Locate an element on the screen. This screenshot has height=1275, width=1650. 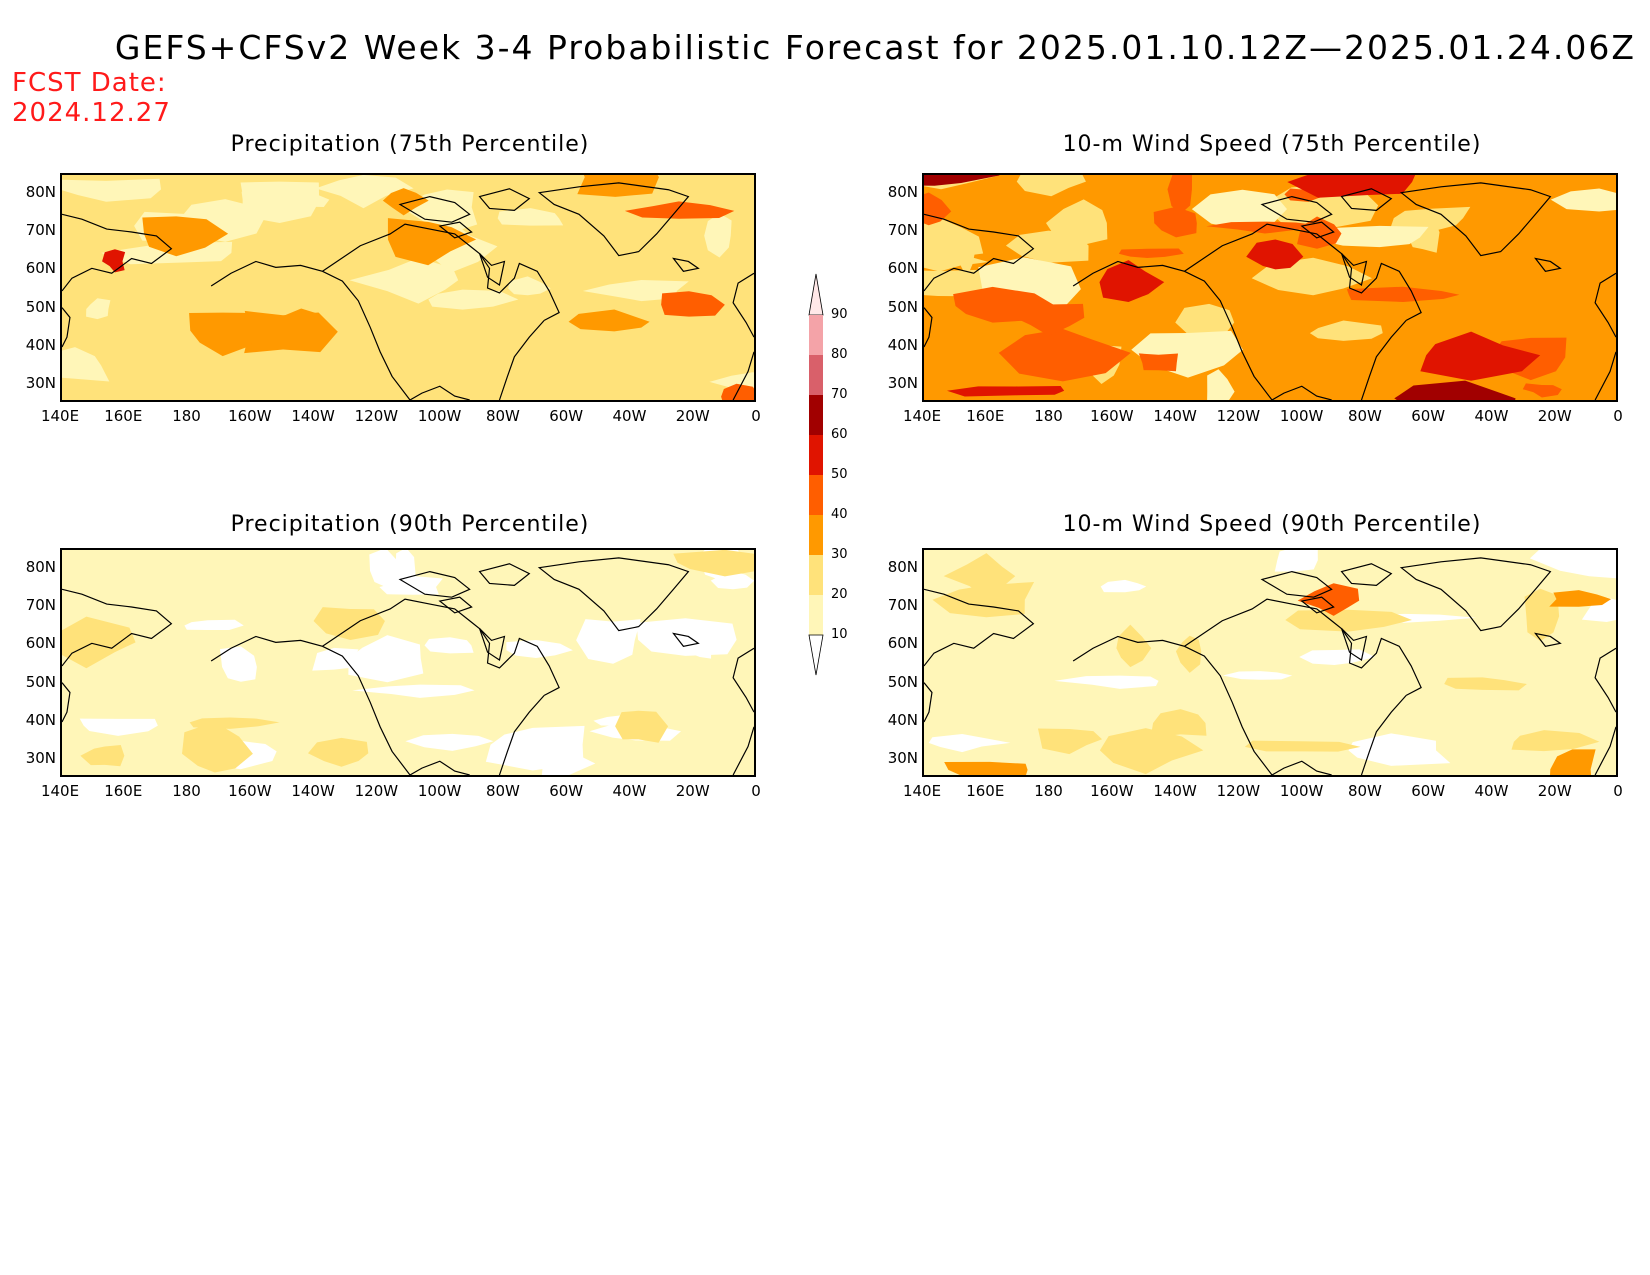
lat-tick-label: 30N is located at coordinates (40, 757).